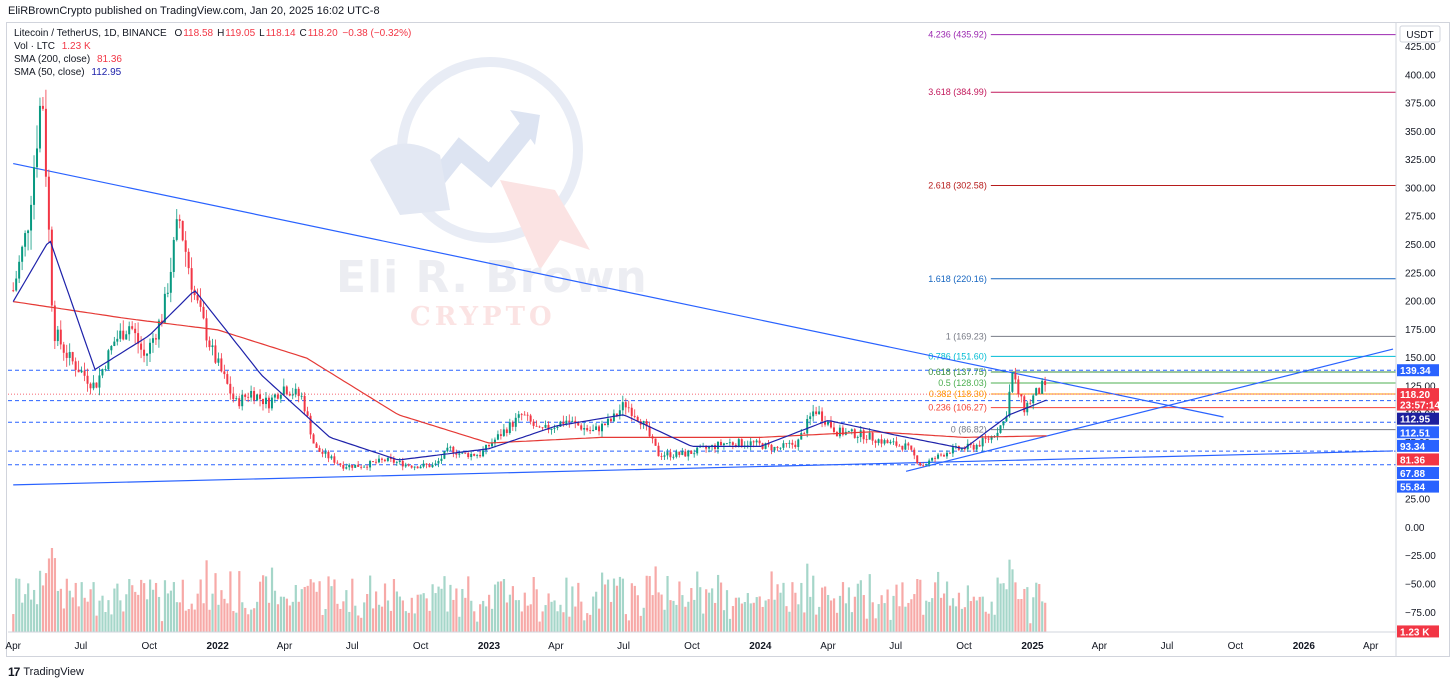 This screenshot has width=1456, height=685. Describe the element at coordinates (240, 33) in the screenshot. I see `legend-ohlc-value: 119.05` at that location.